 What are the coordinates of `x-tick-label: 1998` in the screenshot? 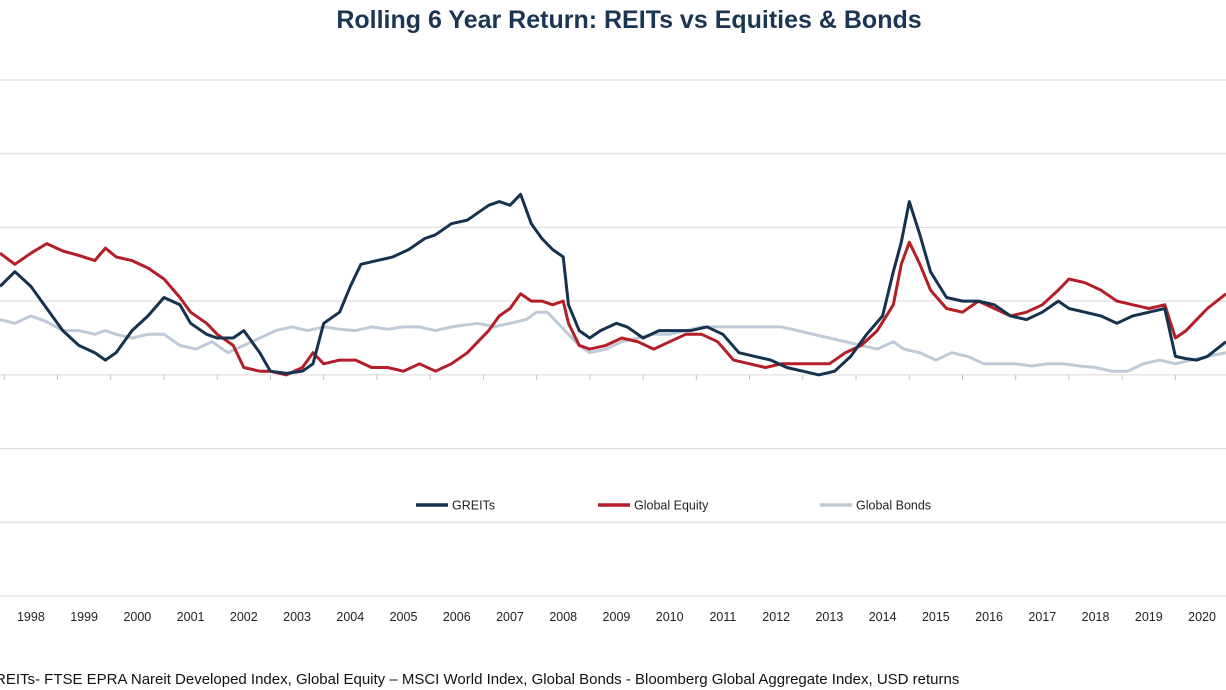 It's located at (31, 617).